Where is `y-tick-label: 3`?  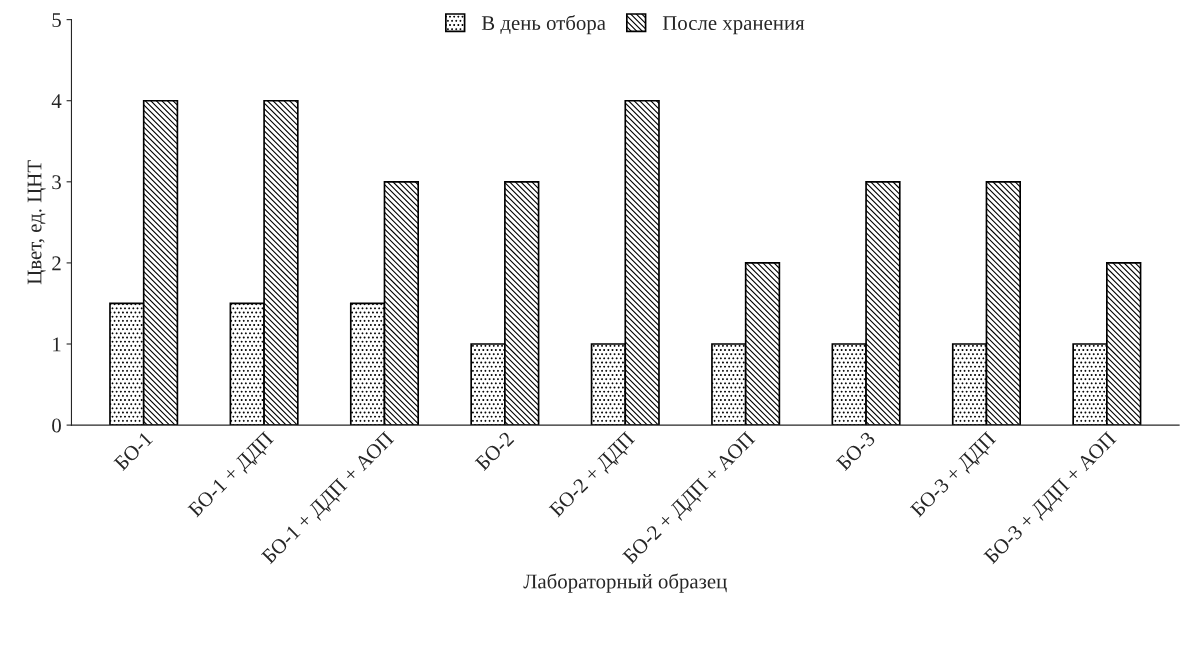 y-tick-label: 3 is located at coordinates (56, 182).